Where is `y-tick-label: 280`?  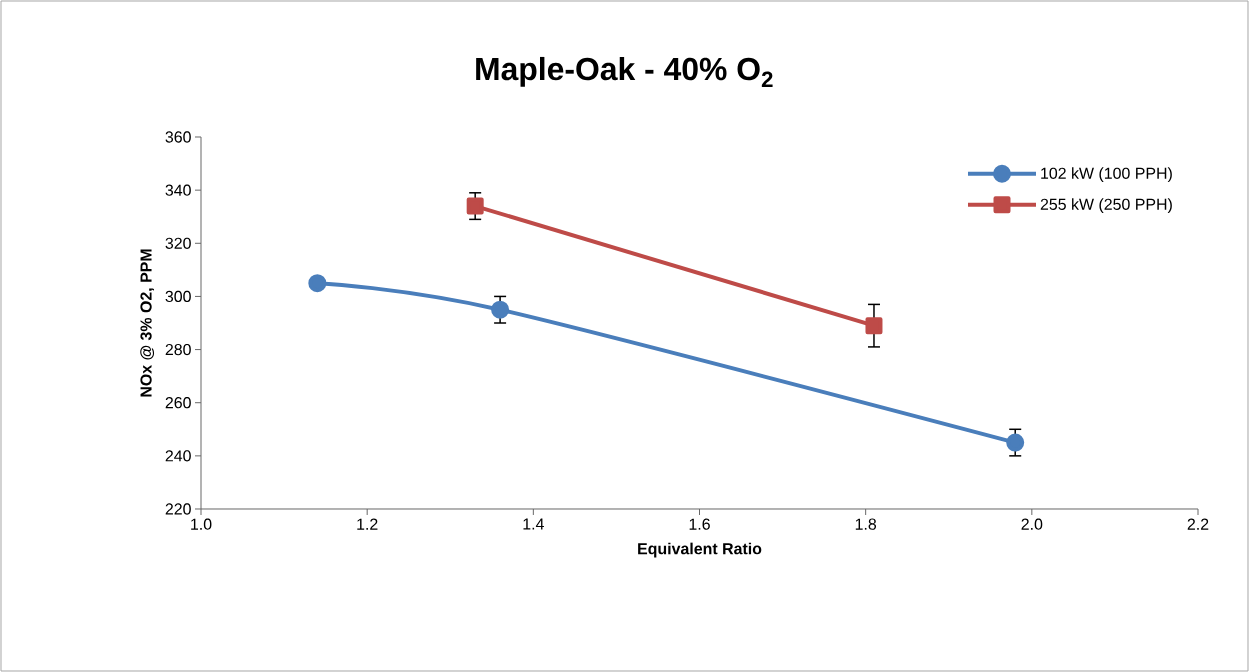
y-tick-label: 280 is located at coordinates (178, 349).